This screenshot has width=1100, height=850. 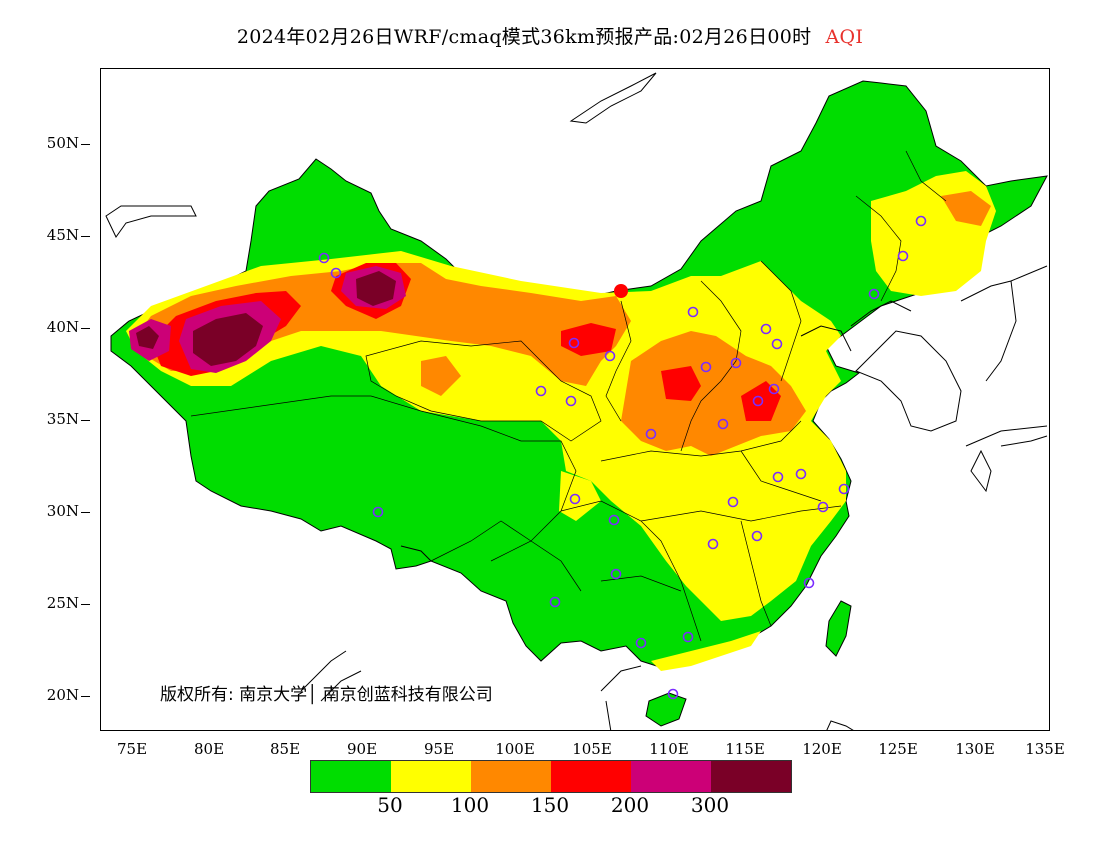 What do you see at coordinates (209, 749) in the screenshot?
I see `x-tick-label: 80E` at bounding box center [209, 749].